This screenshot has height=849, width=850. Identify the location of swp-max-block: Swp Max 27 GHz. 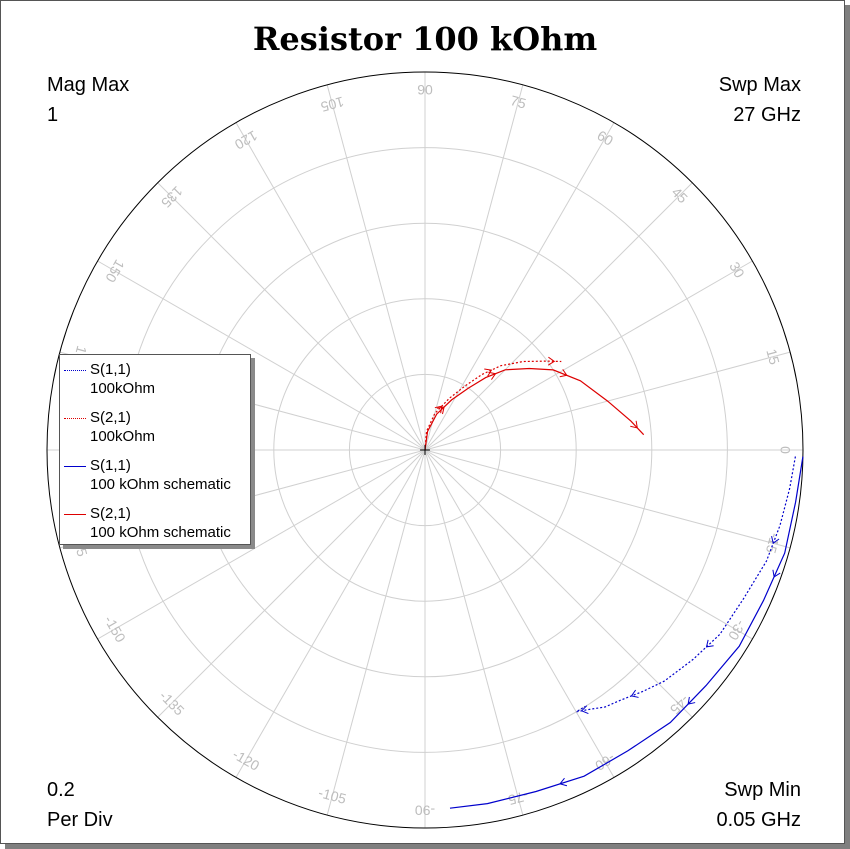
(760, 100).